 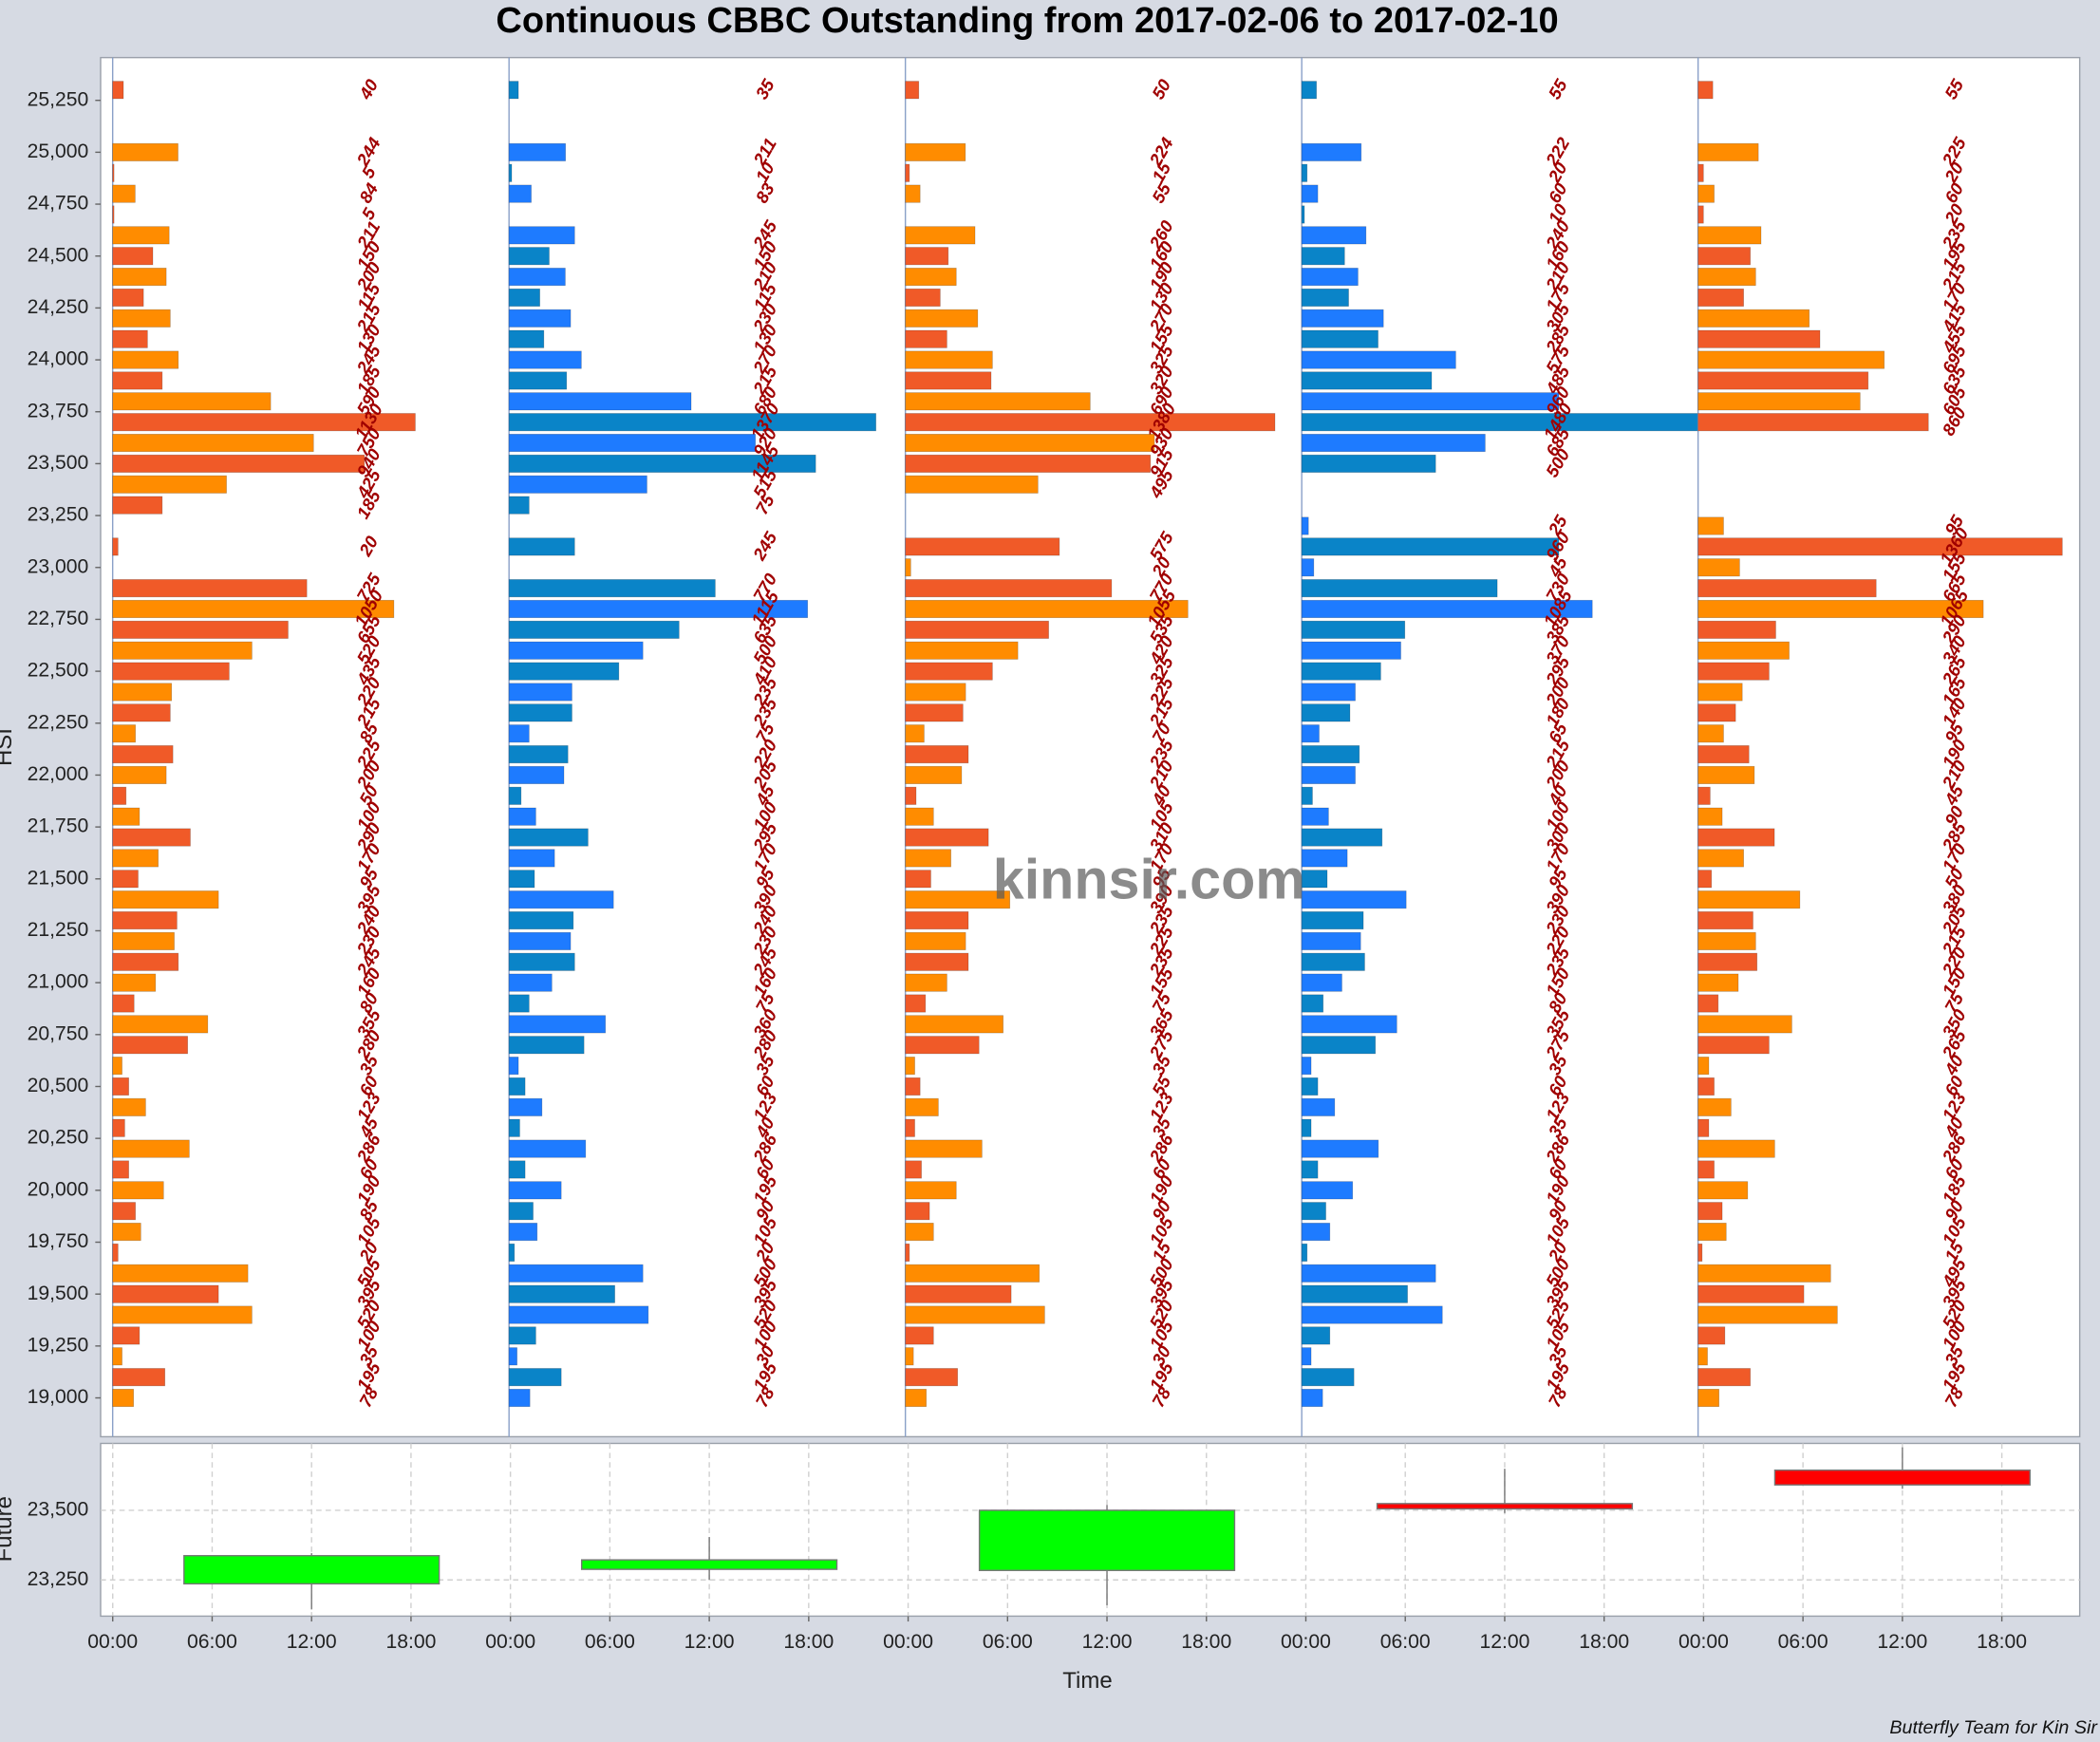 I want to click on y-tick-label: 22,500, so click(x=58, y=671).